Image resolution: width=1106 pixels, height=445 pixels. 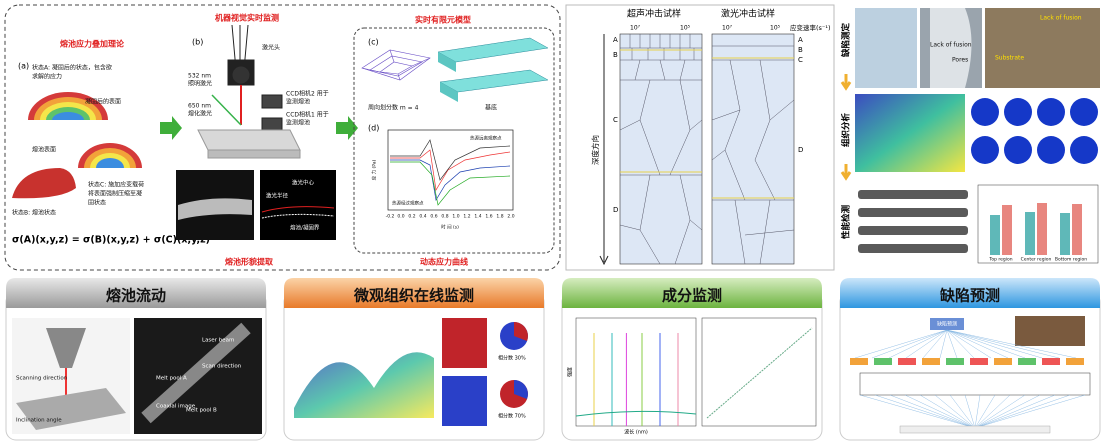 I want to click on axis-label: 波长 (nm), so click(x=636, y=432).